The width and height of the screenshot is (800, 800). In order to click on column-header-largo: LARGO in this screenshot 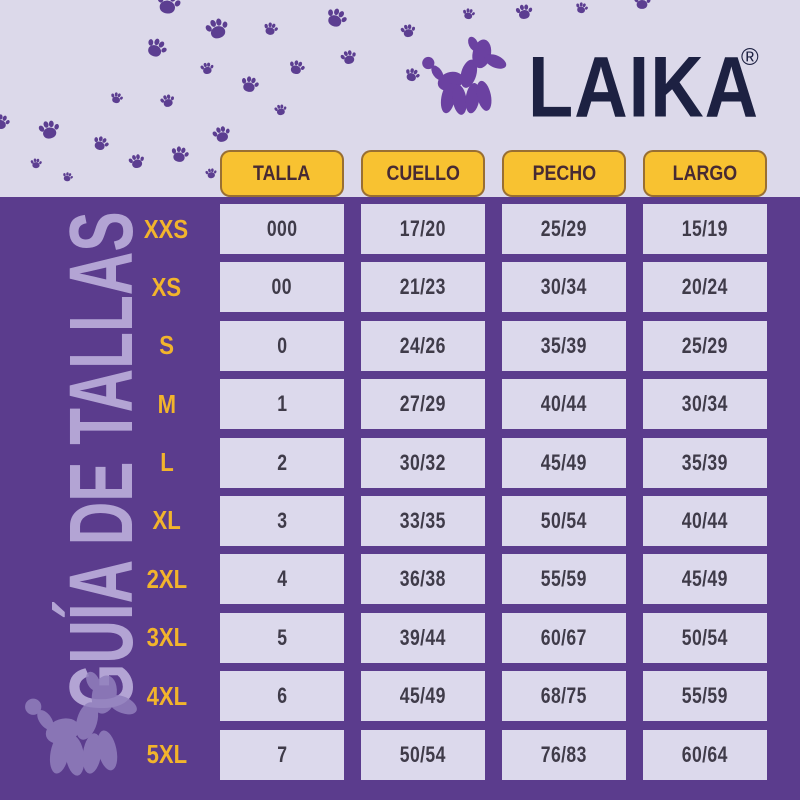, I will do `click(705, 173)`.